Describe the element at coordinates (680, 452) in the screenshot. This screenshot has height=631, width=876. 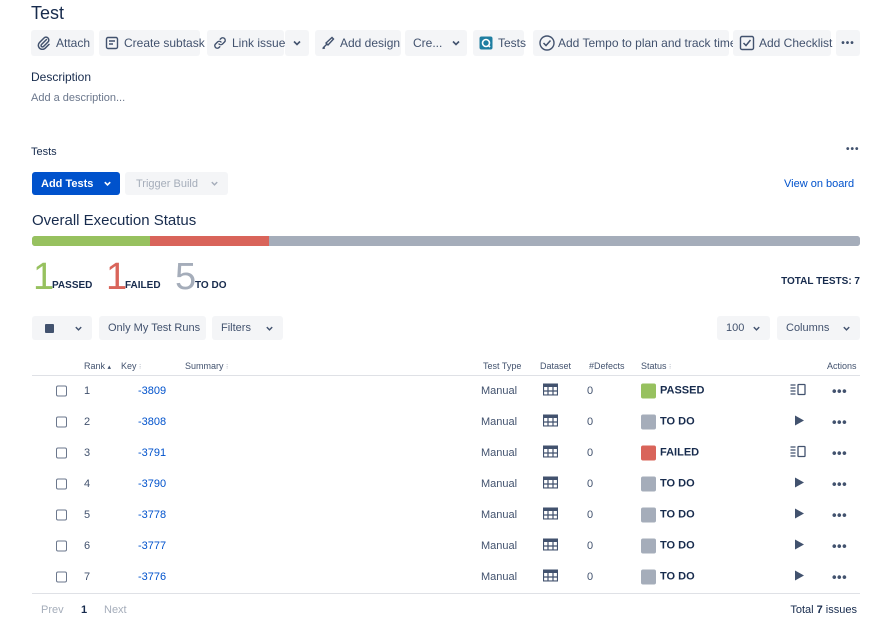
I see `status-text: FAILED` at that location.